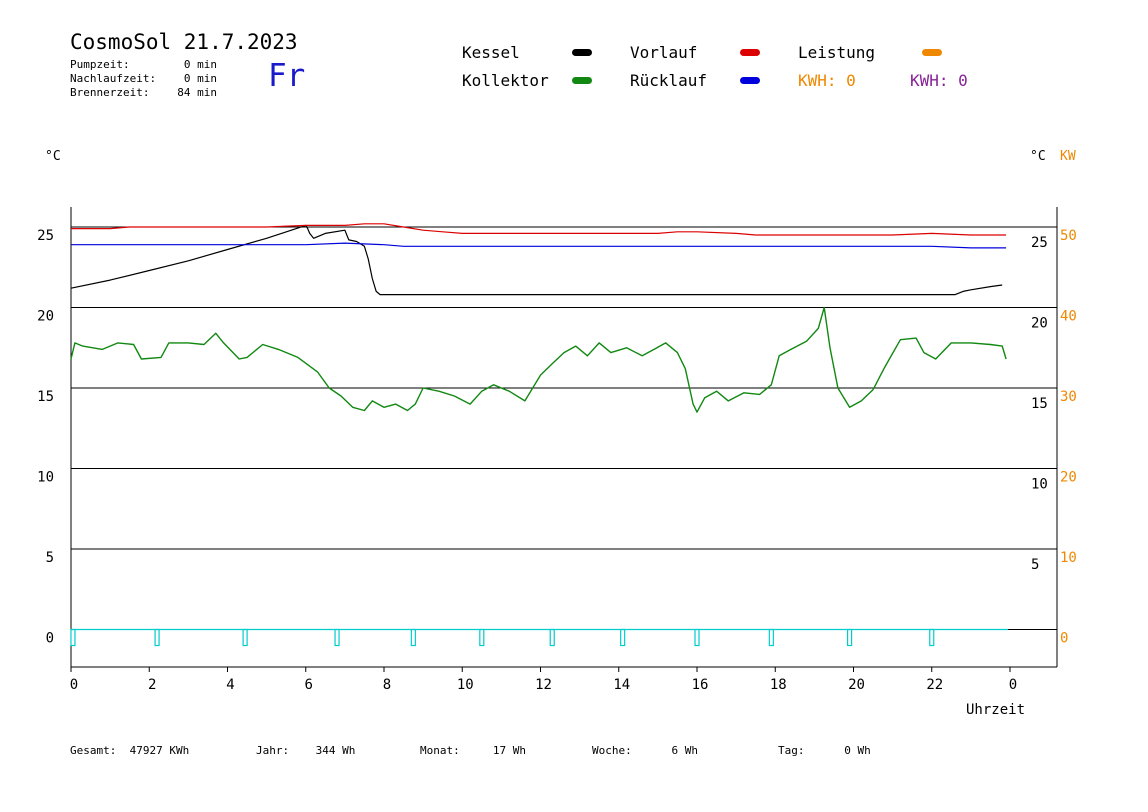 The width and height of the screenshot is (1148, 812). What do you see at coordinates (750, 80) in the screenshot?
I see `legend-ruecklauf-swatch` at bounding box center [750, 80].